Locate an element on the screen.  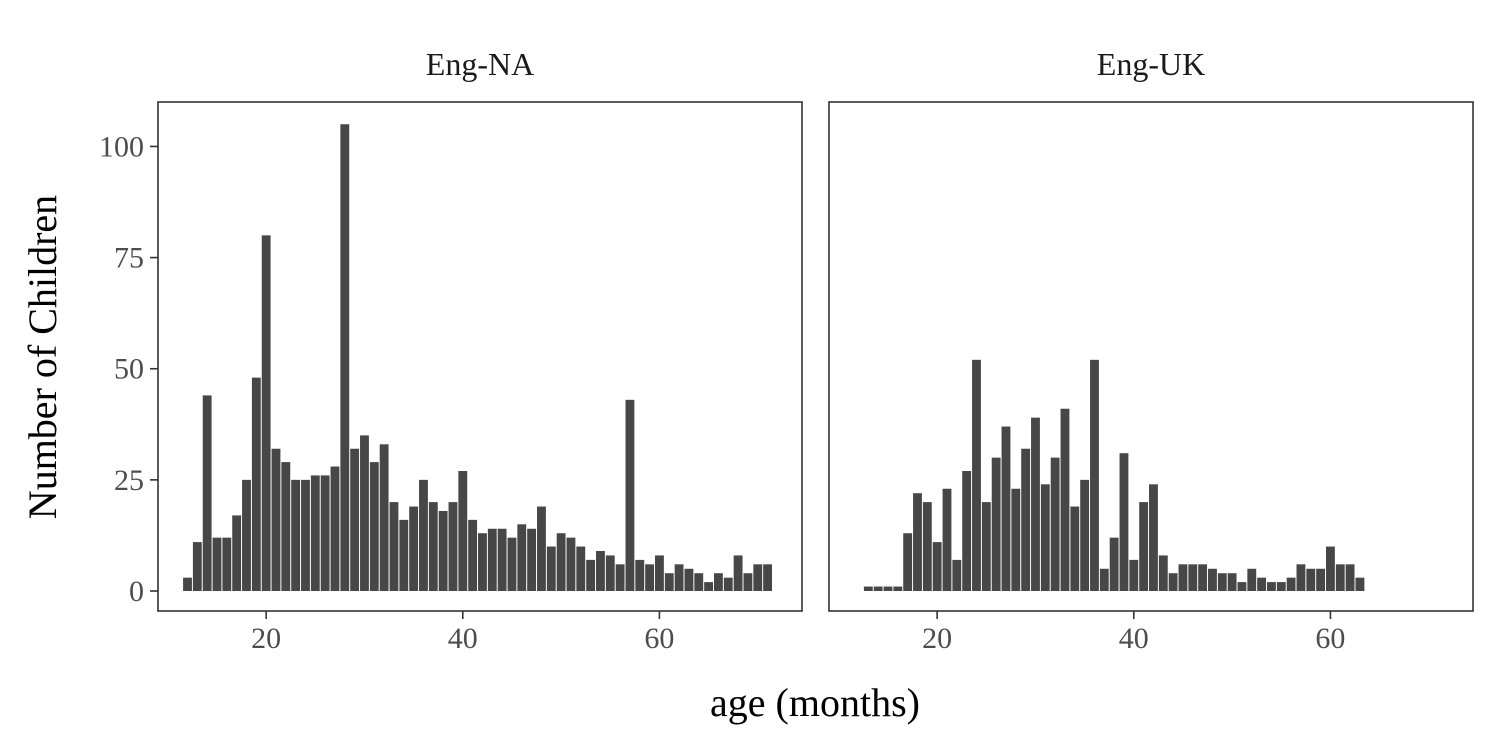
y-axis-title: Number of Children is located at coordinates (42, 357).